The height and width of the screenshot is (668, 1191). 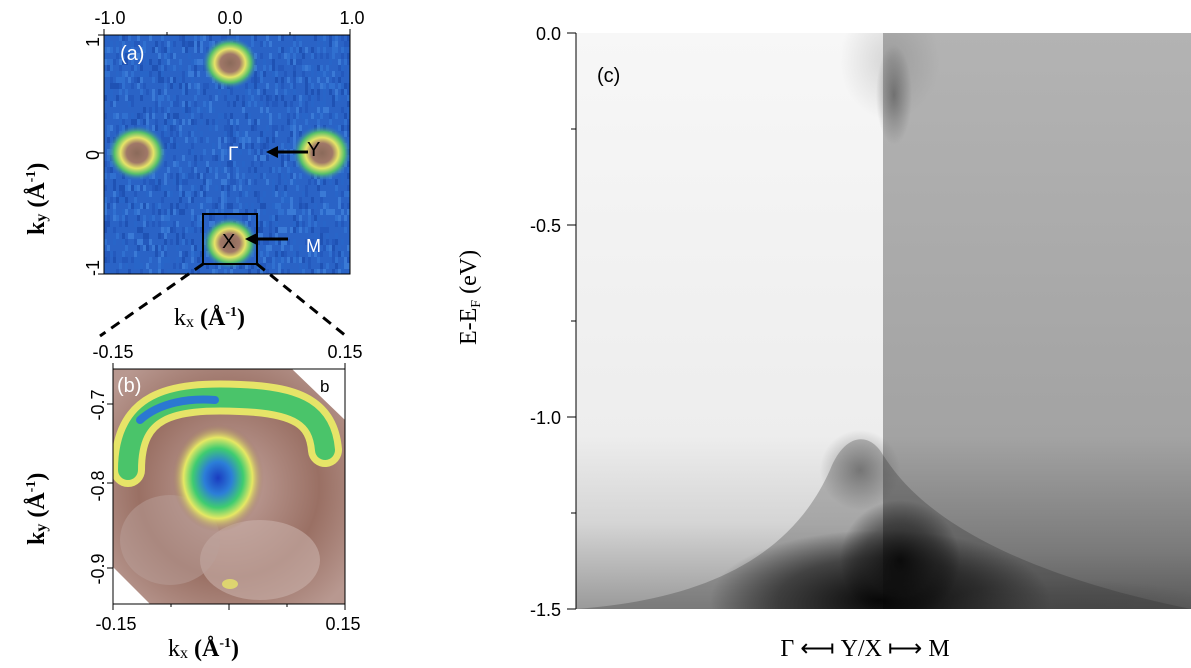 I want to click on spot-right, so click(x=321, y=153).